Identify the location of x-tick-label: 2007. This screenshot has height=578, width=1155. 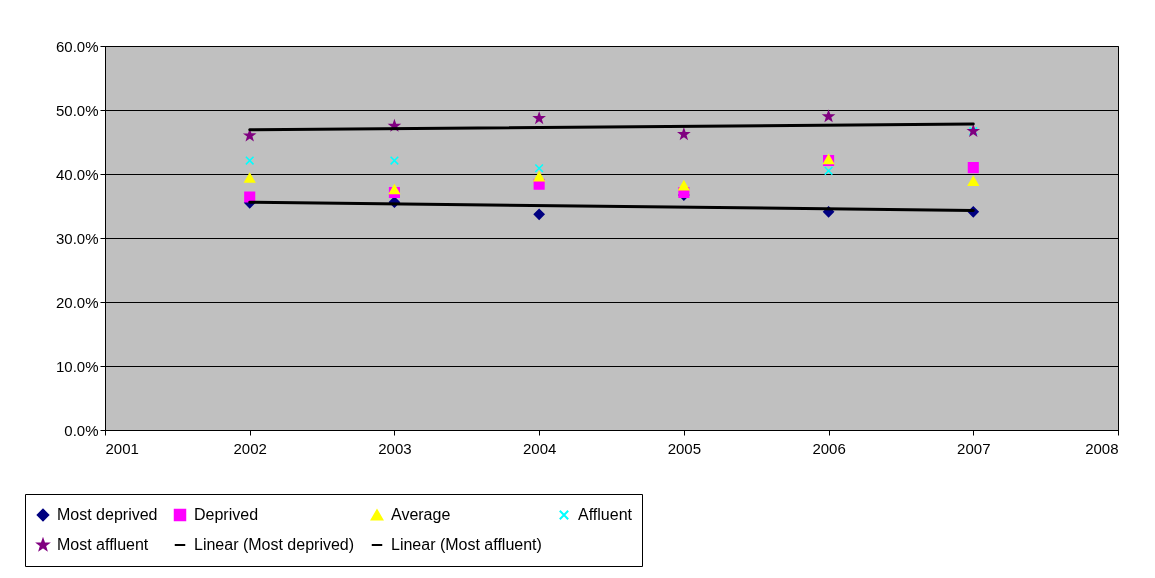
(974, 448).